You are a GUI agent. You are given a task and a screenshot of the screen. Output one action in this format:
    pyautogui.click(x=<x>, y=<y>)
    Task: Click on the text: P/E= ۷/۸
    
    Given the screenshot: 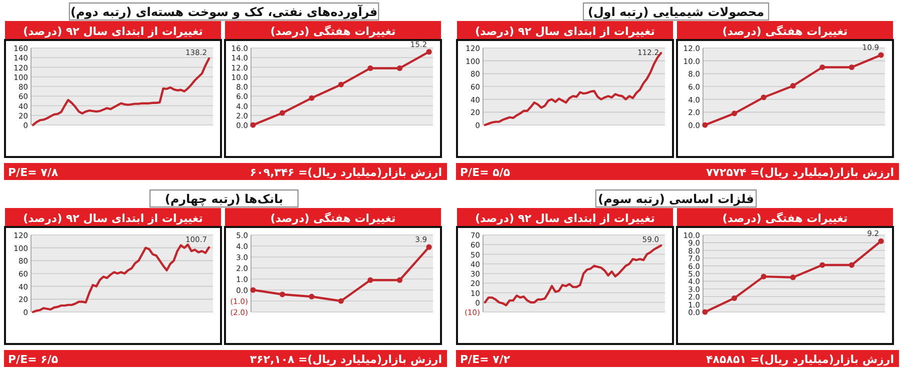 What is the action you would take?
    pyautogui.click(x=33, y=172)
    